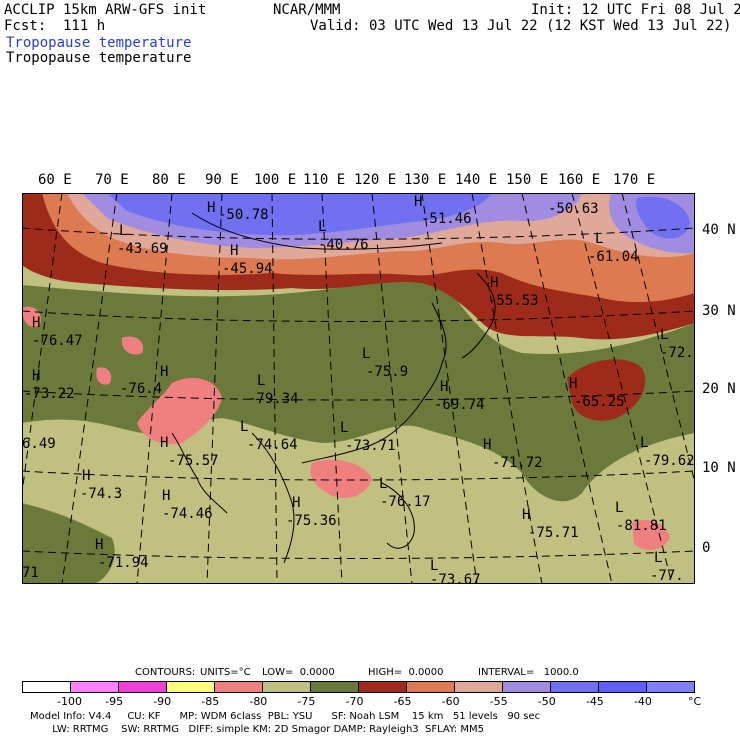 The height and width of the screenshot is (740, 740). What do you see at coordinates (105, 10) in the screenshot?
I see `model-title: ACCLIP 15km ARW-GFS init` at bounding box center [105, 10].